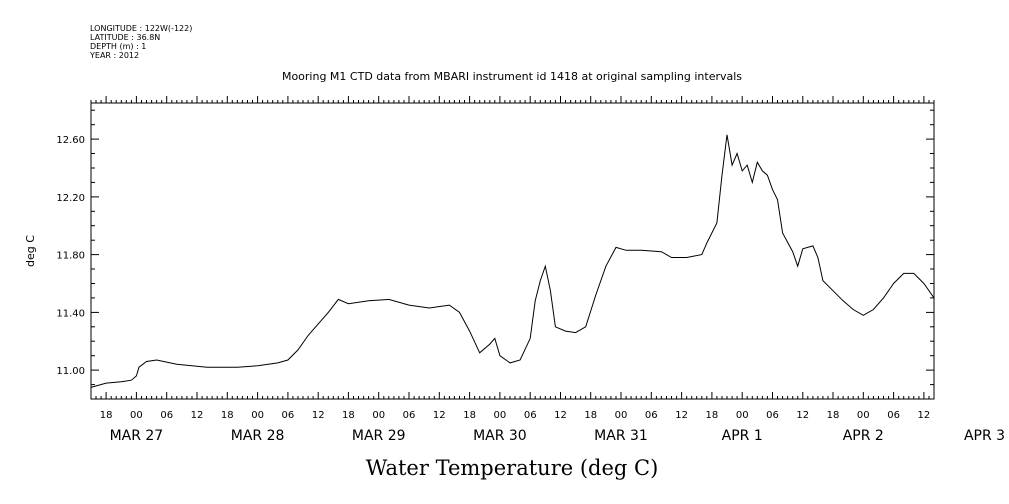 This screenshot has width=1009, height=504. Describe the element at coordinates (70, 140) in the screenshot. I see `y-tick-label: 12.60` at that location.